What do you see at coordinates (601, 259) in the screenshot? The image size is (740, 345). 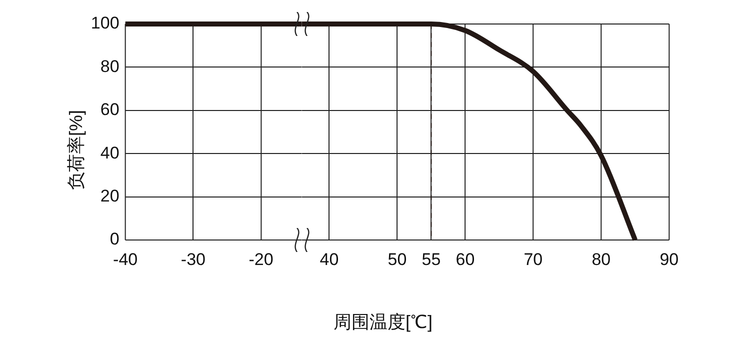 I see `x-tick-label: 80` at bounding box center [601, 259].